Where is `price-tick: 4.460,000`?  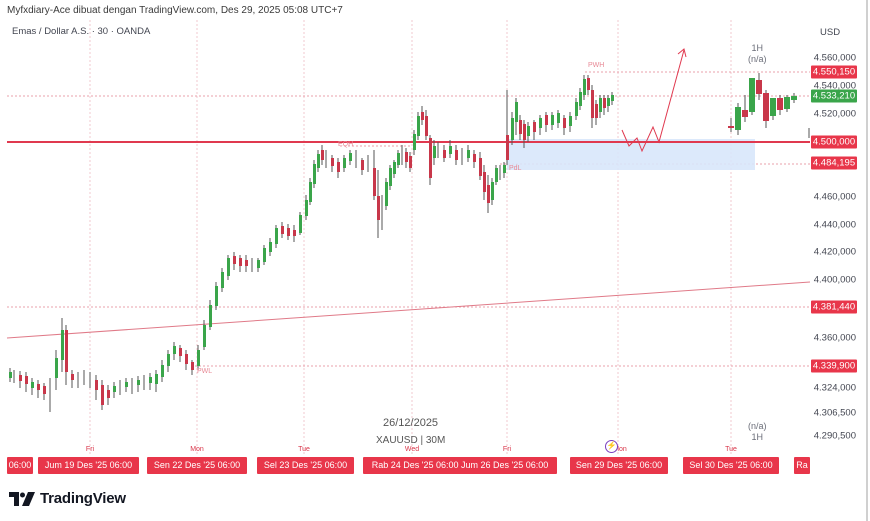
price-tick: 4.460,000 is located at coordinates (834, 197).